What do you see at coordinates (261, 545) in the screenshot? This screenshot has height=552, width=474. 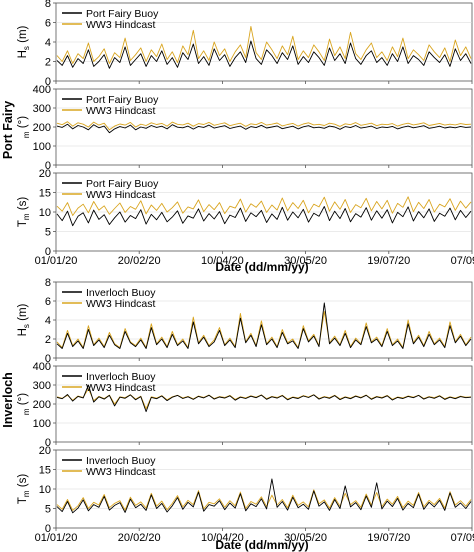 I see `x-axis-title-inverloch: Date (dd/mm/yy)` at bounding box center [261, 545].